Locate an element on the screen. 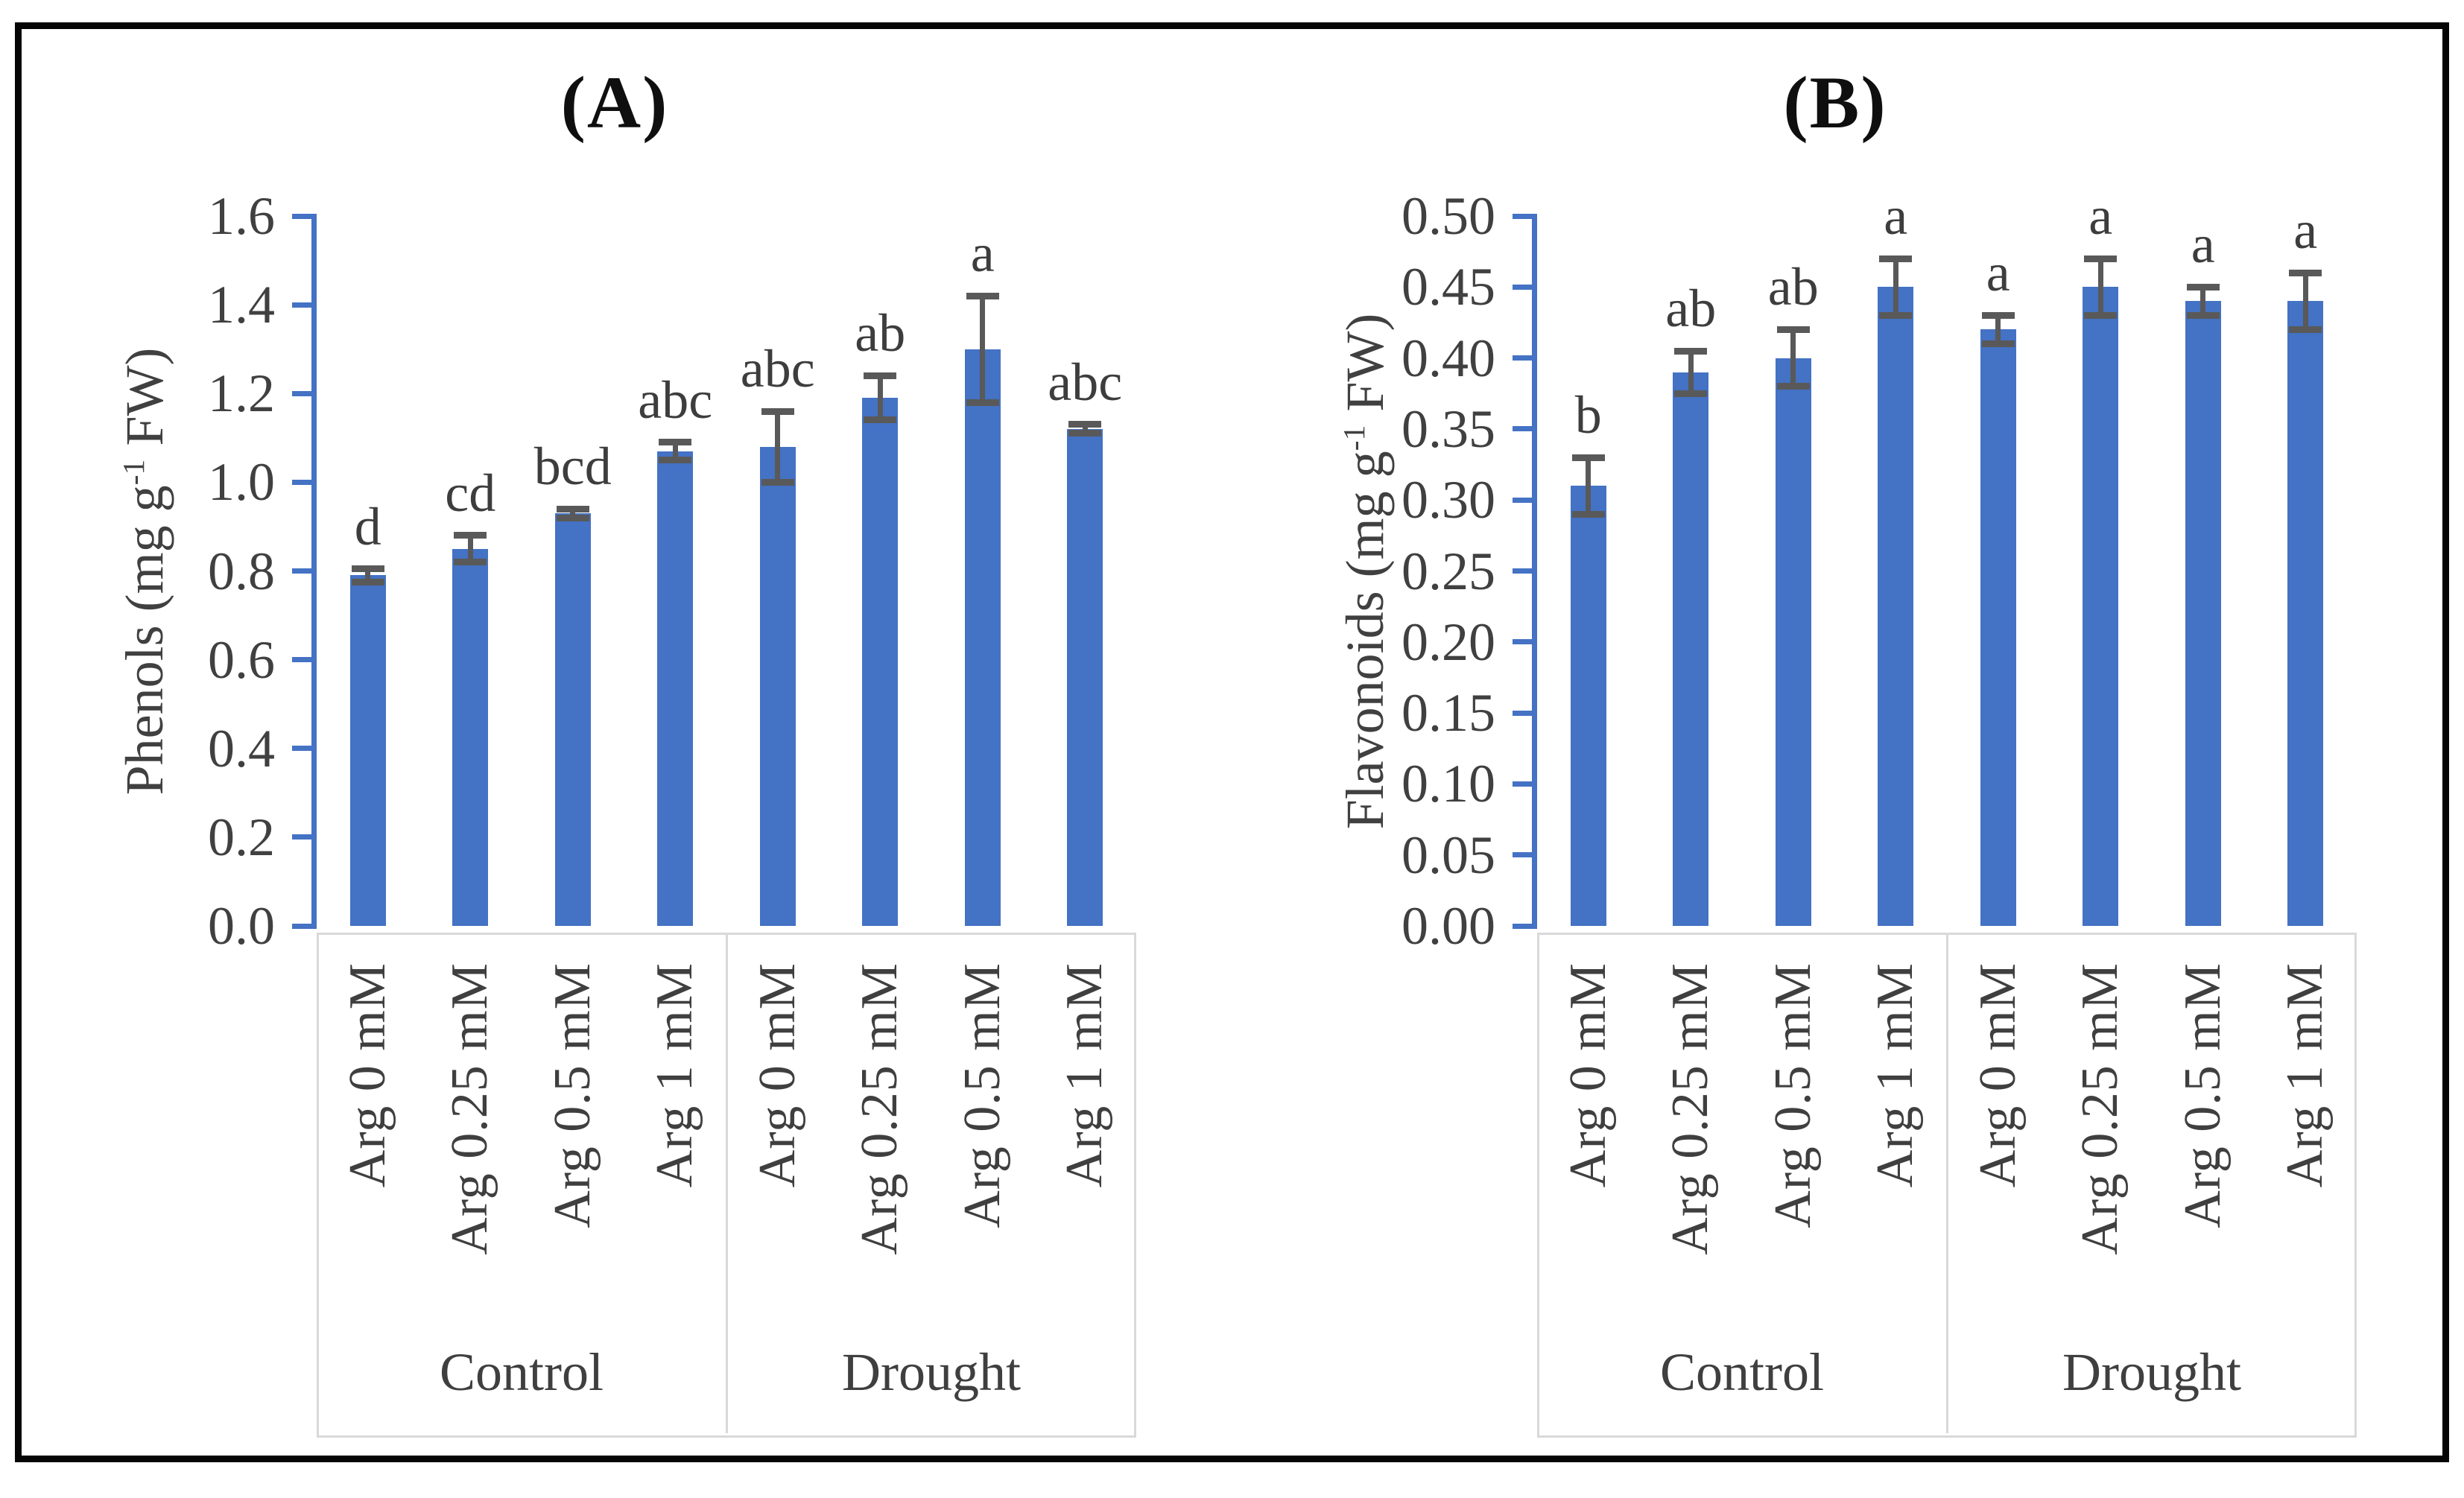 The image size is (2464, 1498). y-tick-label: 0.45 is located at coordinates (1448, 287).